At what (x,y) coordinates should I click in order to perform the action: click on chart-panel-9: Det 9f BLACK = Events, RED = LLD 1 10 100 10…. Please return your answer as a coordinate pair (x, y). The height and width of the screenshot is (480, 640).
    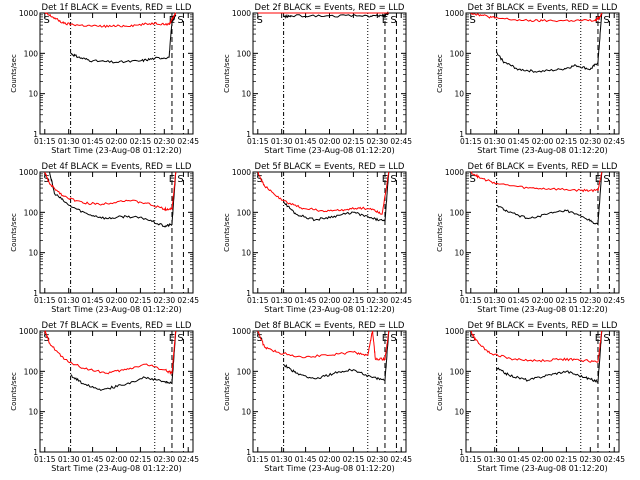
    Looking at the image, I should click on (530, 397).